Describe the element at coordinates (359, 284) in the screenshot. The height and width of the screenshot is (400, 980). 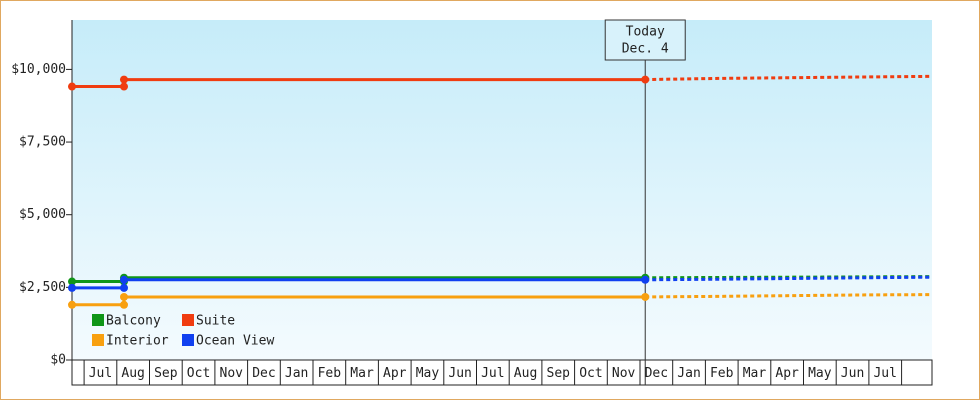
I see `price-line` at that location.